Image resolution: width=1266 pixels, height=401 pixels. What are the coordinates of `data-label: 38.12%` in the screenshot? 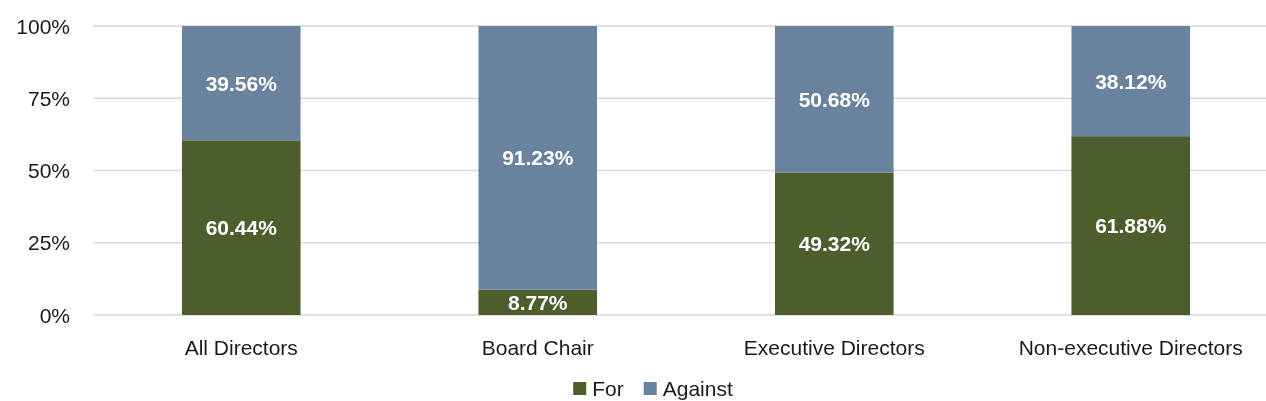 It's located at (1131, 81).